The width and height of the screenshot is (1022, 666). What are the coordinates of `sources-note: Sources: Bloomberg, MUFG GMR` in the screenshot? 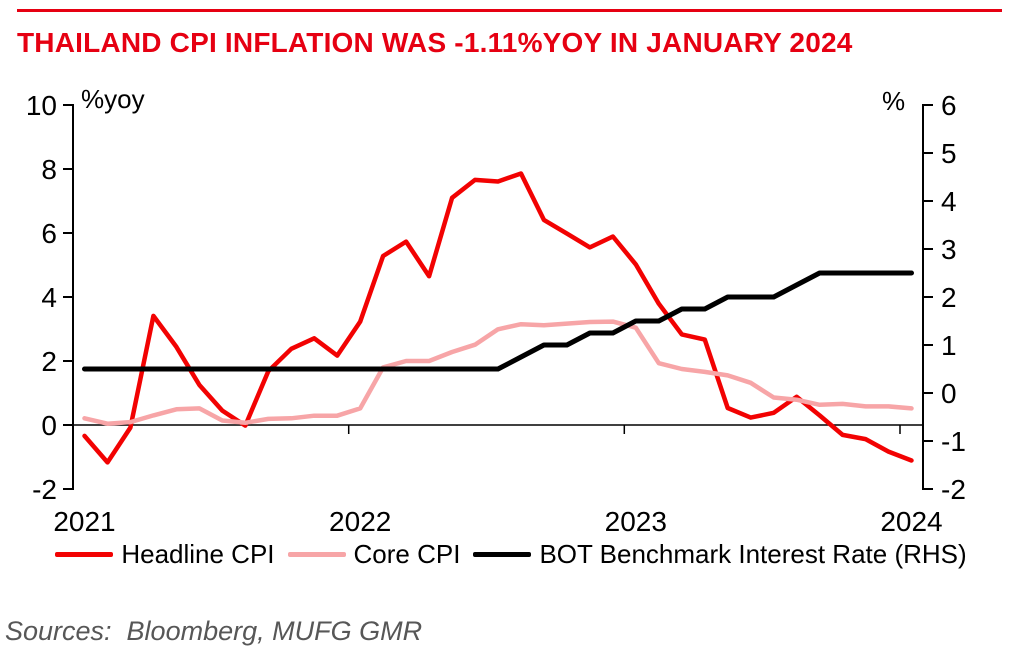 It's located at (214, 631).